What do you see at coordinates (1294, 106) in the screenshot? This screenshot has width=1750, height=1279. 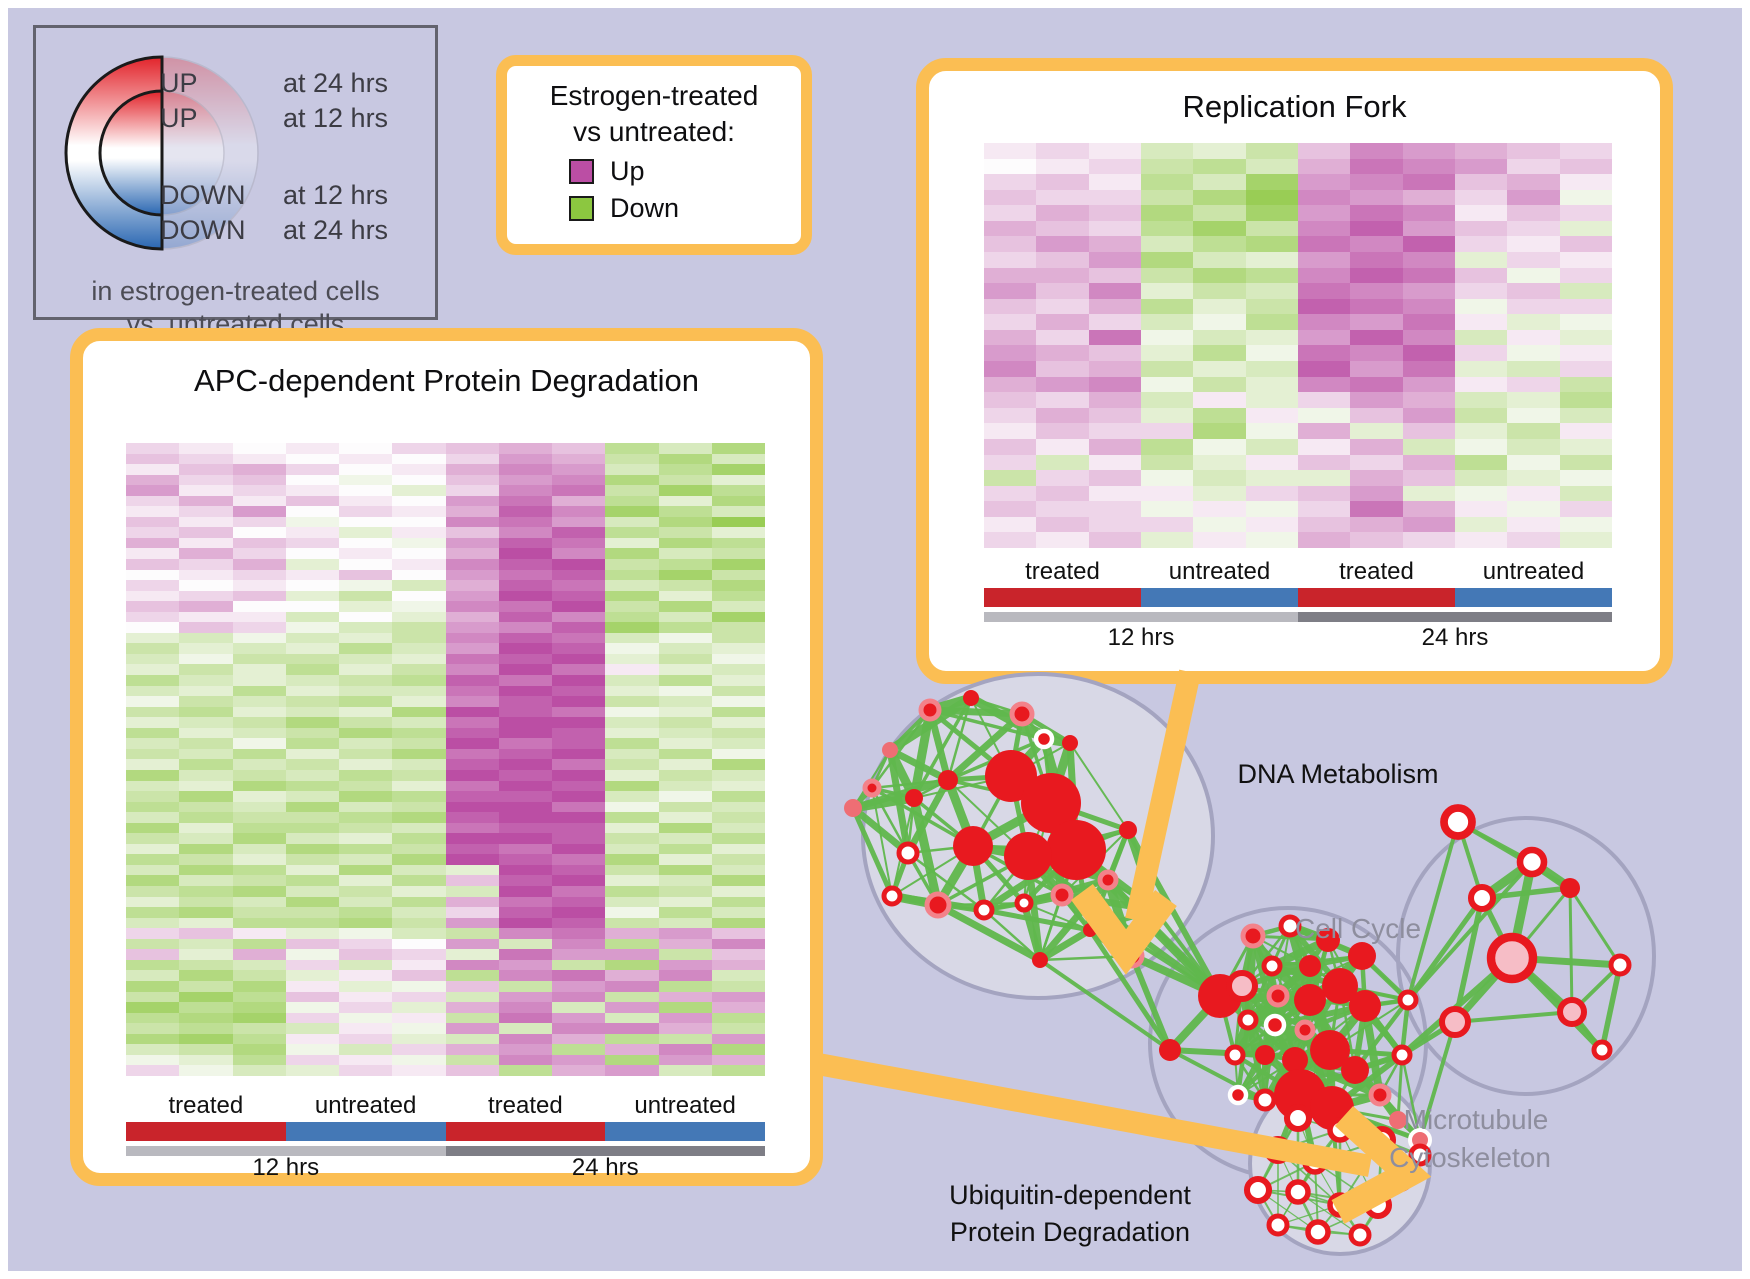 I see `replication-fork-panel-title: Replication Fork` at bounding box center [1294, 106].